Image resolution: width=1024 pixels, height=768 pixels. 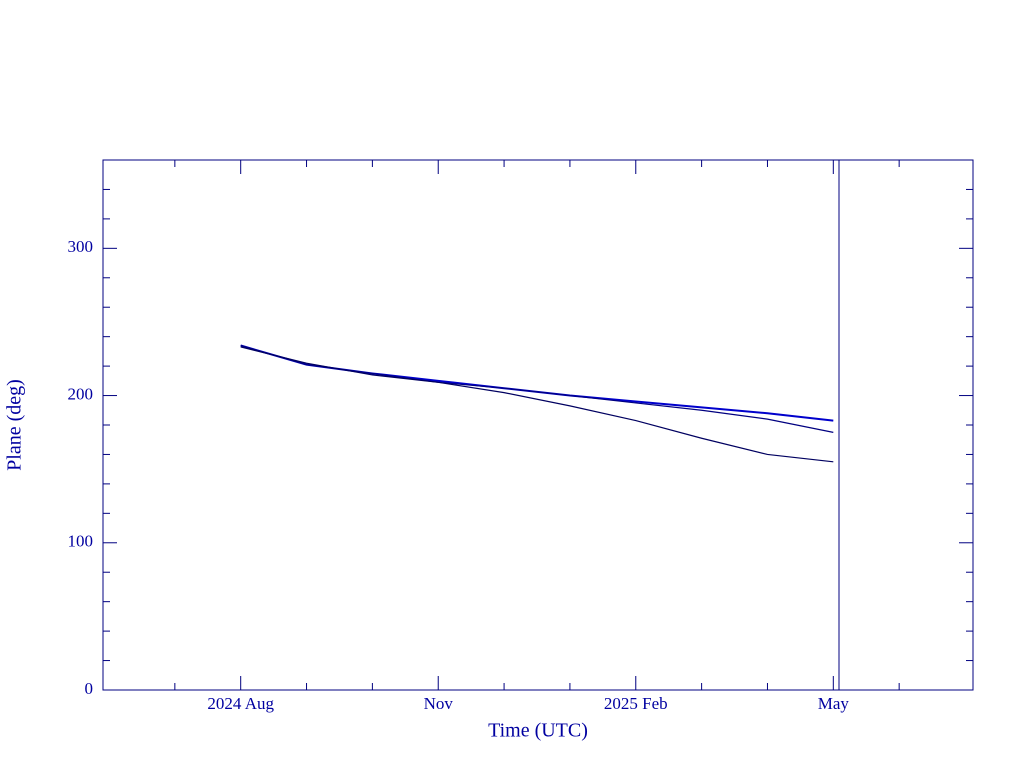 I want to click on x-tick-label: 2025 Feb, so click(x=636, y=703).